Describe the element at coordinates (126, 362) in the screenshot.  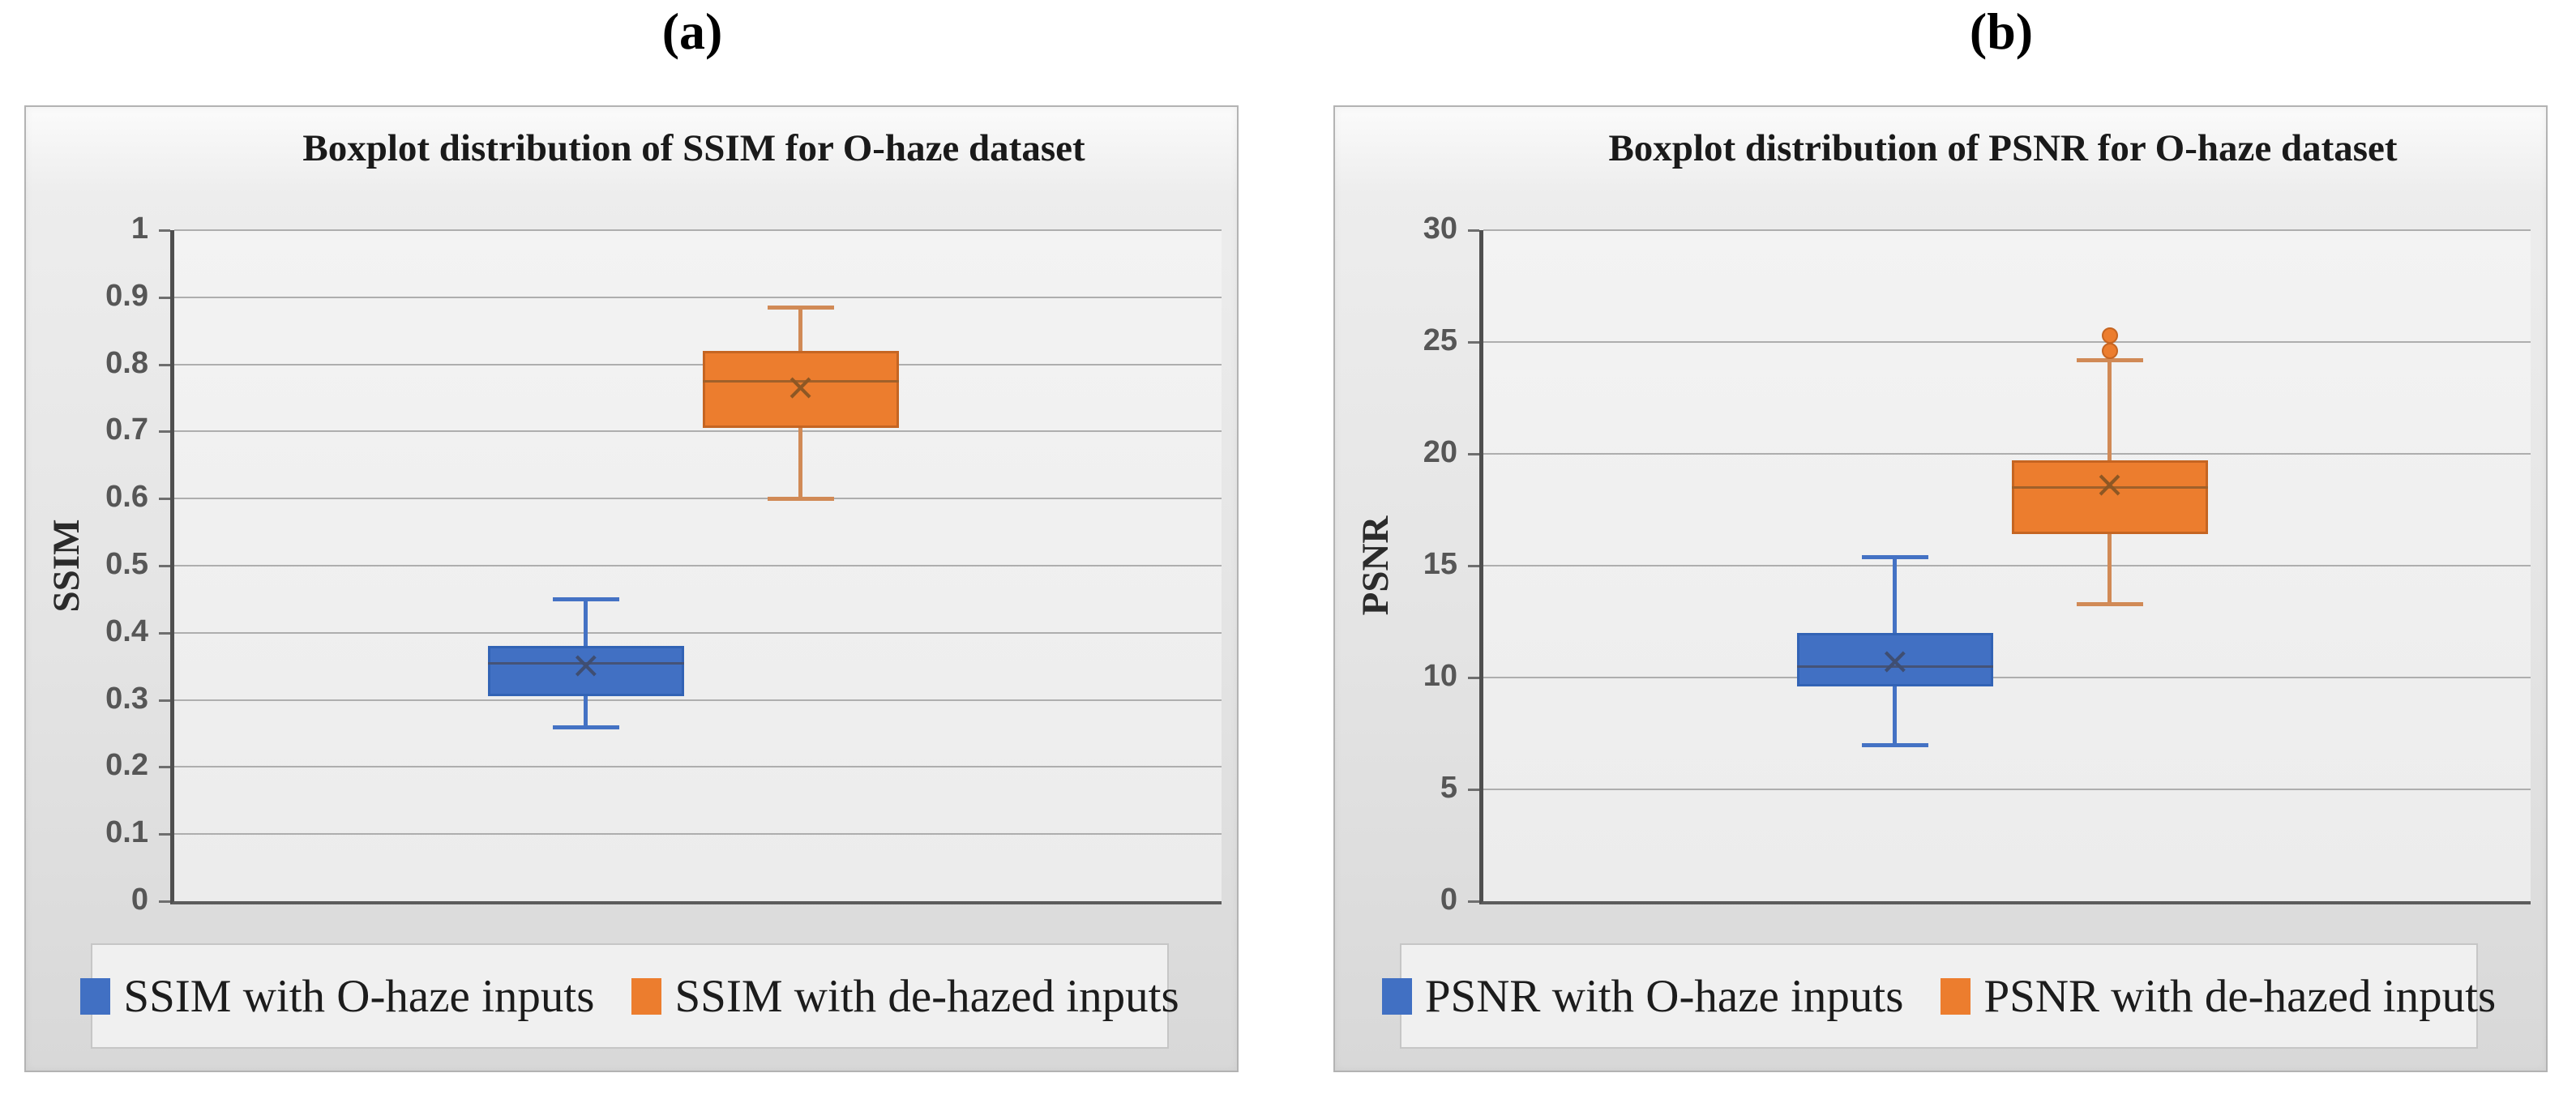
I see `y-tick-label: 0.8` at that location.